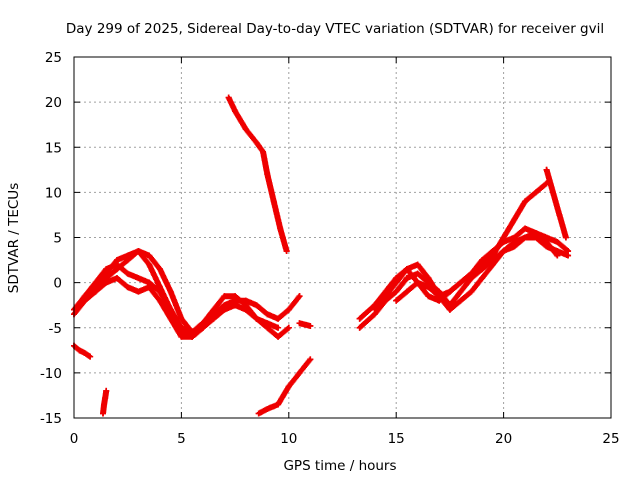  What do you see at coordinates (53, 148) in the screenshot?
I see `y-tick-label: 15` at bounding box center [53, 148].